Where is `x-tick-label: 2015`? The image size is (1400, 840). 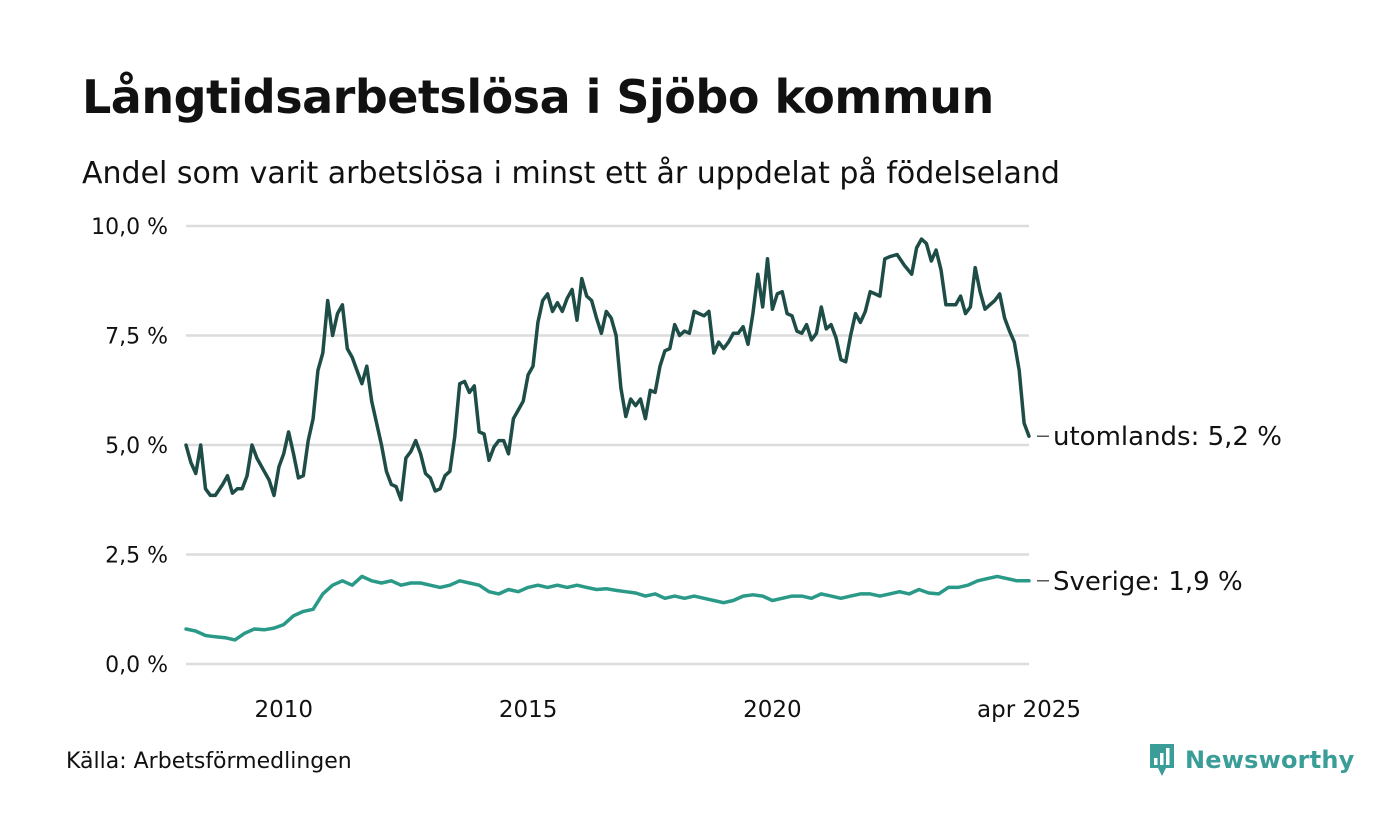 x-tick-label: 2015 is located at coordinates (528, 710).